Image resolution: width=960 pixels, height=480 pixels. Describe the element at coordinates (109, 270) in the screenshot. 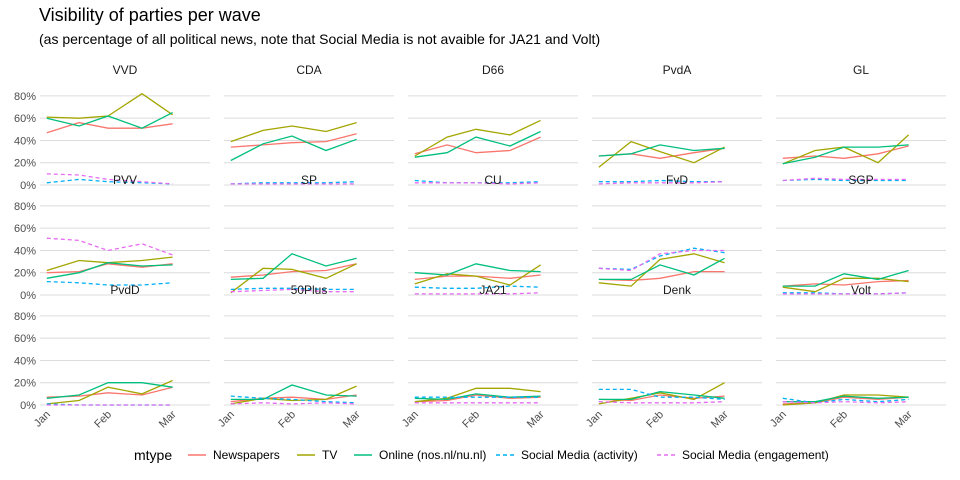

I see `series-line-pvv-online-nos-nl-nu-nl` at that location.